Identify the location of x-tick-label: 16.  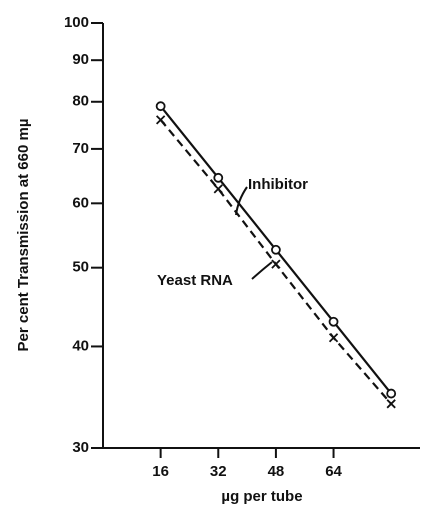
(160, 471).